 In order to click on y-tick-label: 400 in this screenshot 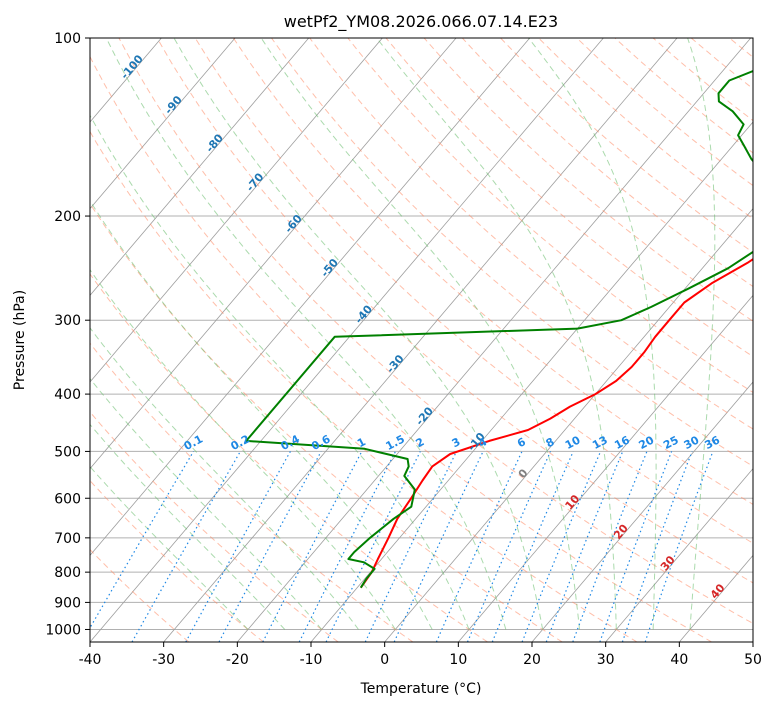, I will do `click(67, 395)`.